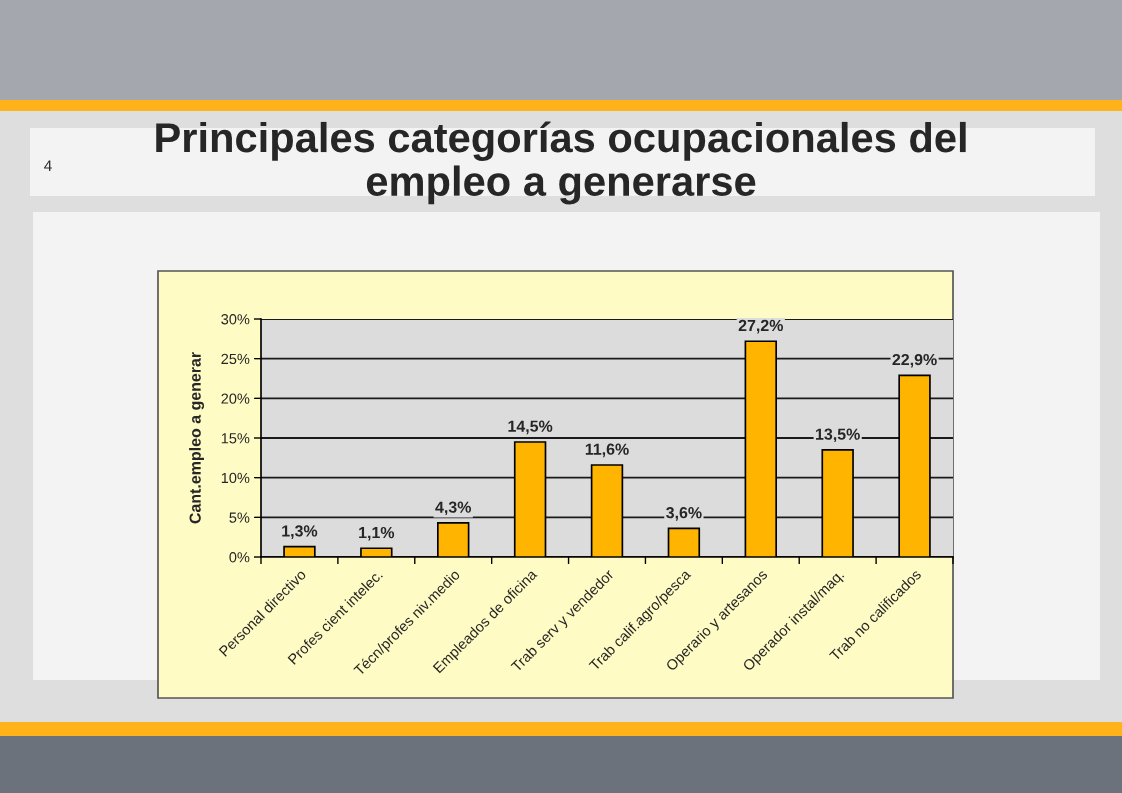 This screenshot has width=1122, height=793. What do you see at coordinates (235, 359) in the screenshot?
I see `y-tick-label: 25%` at bounding box center [235, 359].